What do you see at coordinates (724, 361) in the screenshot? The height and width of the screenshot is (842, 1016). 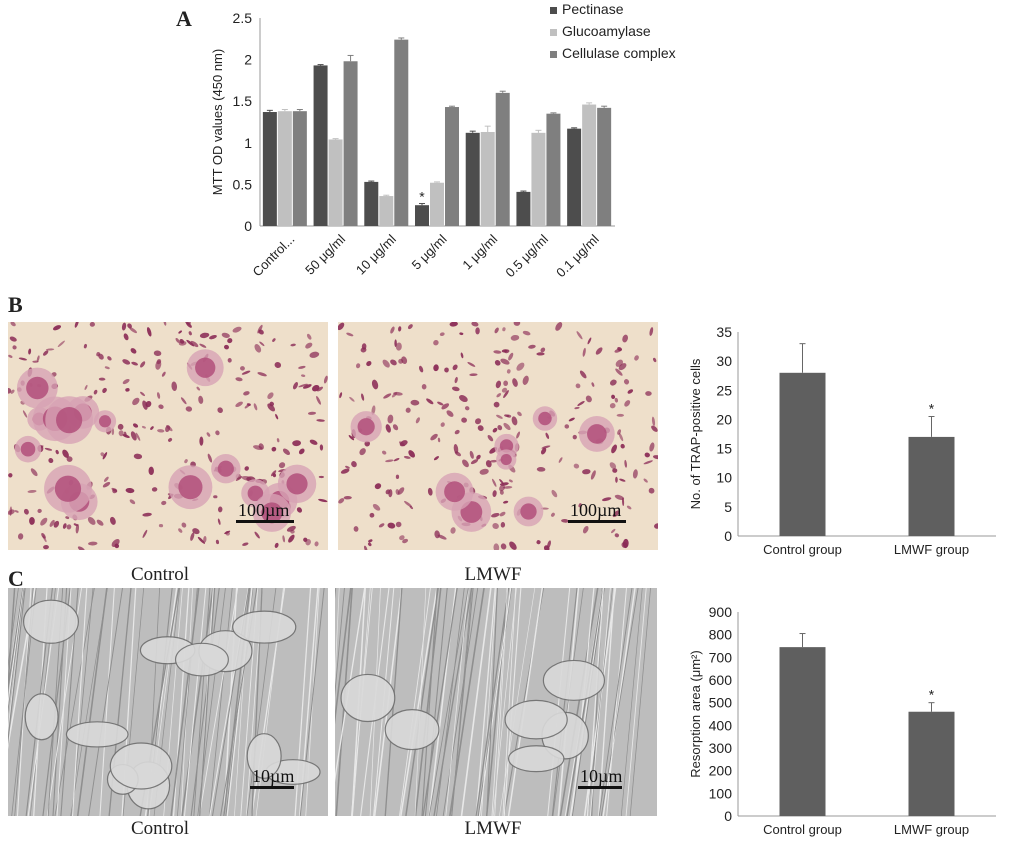 I see `y-tick-label: 30` at bounding box center [724, 361].